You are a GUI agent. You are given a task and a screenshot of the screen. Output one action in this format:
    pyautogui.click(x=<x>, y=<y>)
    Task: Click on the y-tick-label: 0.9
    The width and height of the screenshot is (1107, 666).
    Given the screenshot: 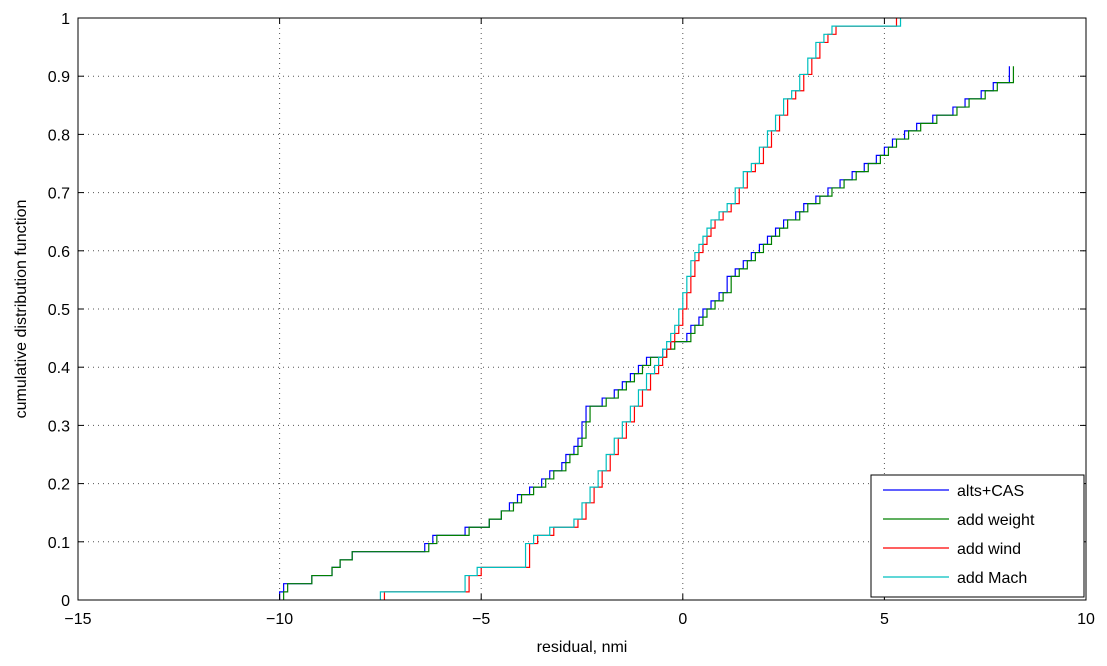 What is the action you would take?
    pyautogui.click(x=59, y=77)
    